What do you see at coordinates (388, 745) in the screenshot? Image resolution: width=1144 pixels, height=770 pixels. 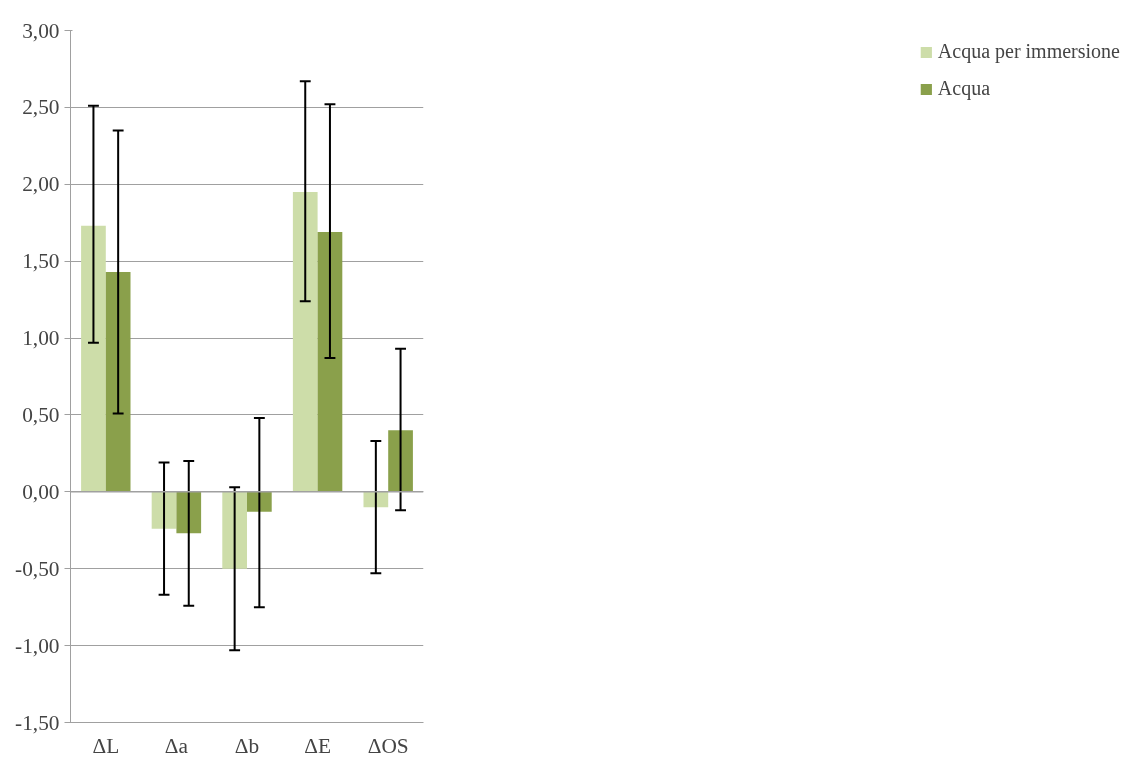 I see `x-tick-label: ΔOS` at bounding box center [388, 745].